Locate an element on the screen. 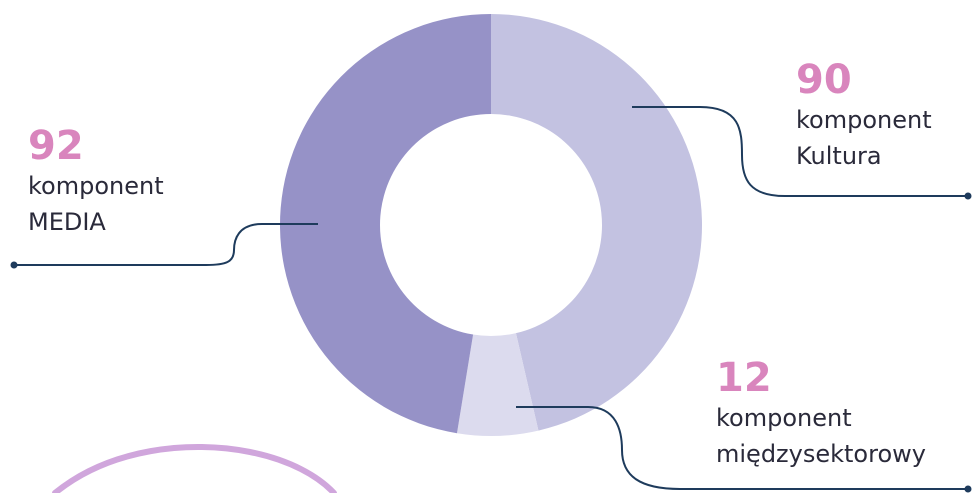  kultura-line2: Kultura is located at coordinates (839, 156).